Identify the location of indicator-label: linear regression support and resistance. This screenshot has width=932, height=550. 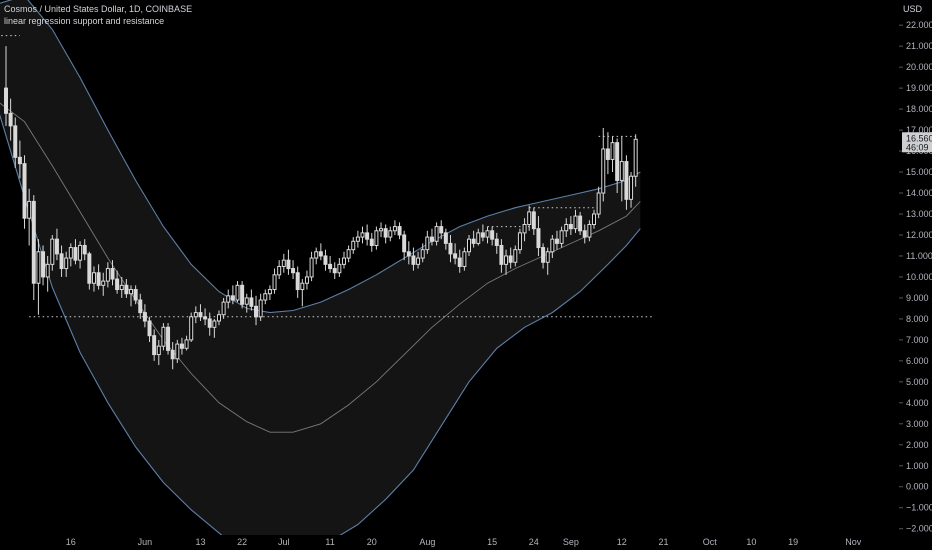
(84, 21).